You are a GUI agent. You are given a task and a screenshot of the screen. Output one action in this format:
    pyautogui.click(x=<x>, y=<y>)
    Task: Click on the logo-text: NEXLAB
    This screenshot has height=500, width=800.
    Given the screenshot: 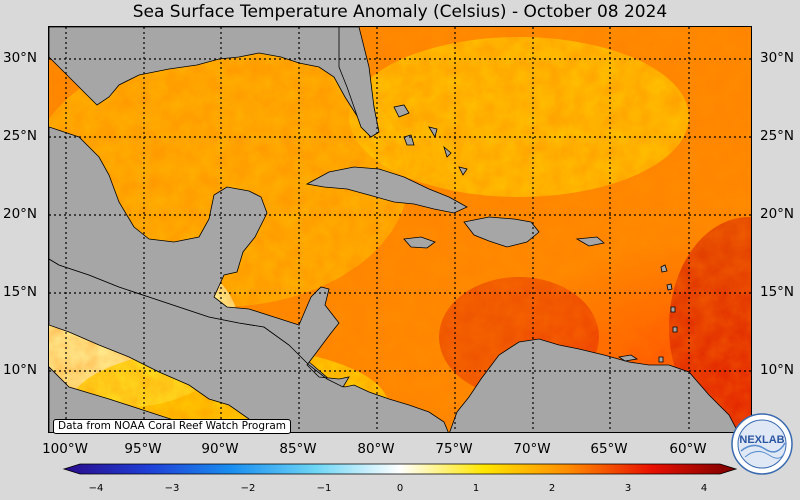 What is the action you would take?
    pyautogui.click(x=761, y=440)
    